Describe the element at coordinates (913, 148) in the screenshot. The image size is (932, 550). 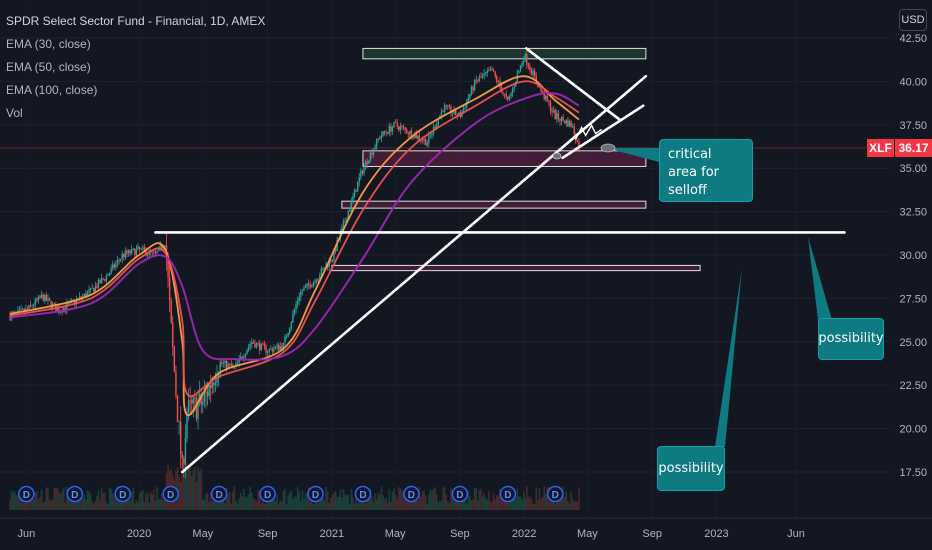
I see `last-price-tag: 36.17` at that location.